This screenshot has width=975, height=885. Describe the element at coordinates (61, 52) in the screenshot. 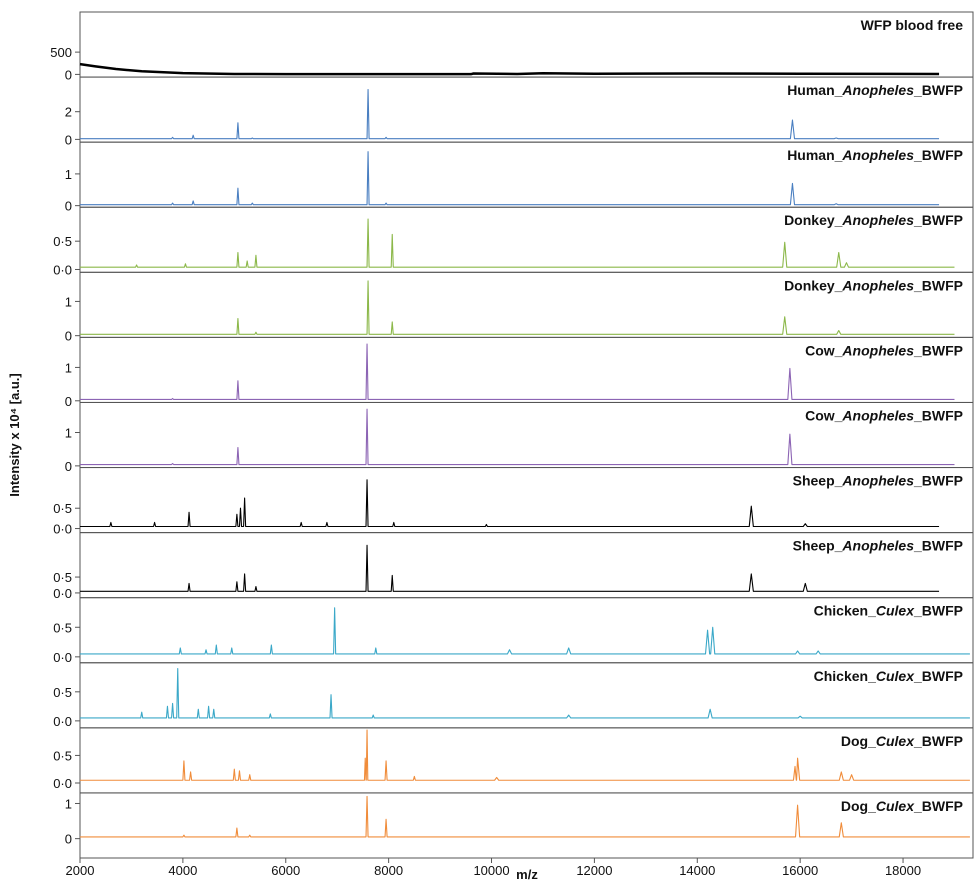

I see `y-tick-label: 500` at that location.